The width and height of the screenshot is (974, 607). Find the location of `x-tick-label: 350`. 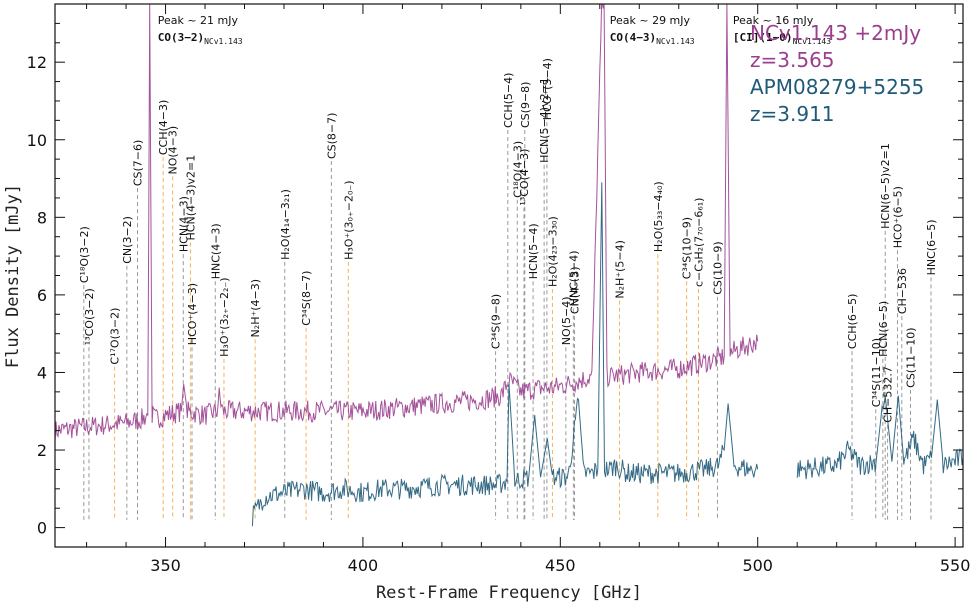

x-tick-label: 350 is located at coordinates (165, 565).